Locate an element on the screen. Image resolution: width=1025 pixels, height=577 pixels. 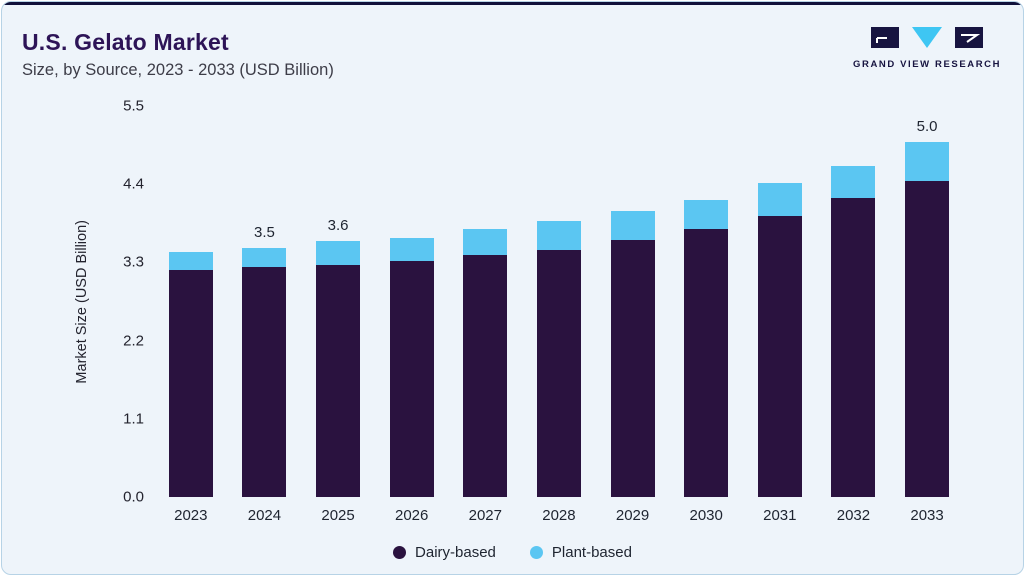
bar-column-2031 is located at coordinates (779, 339).